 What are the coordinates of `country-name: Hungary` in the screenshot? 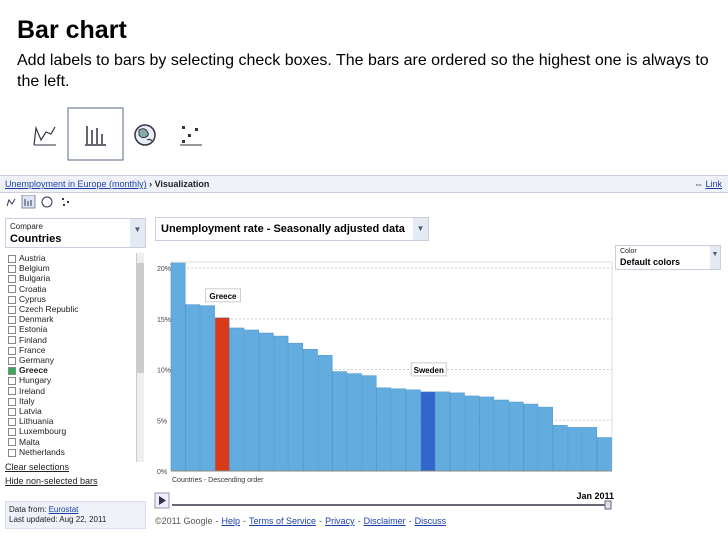 It's located at (35, 380).